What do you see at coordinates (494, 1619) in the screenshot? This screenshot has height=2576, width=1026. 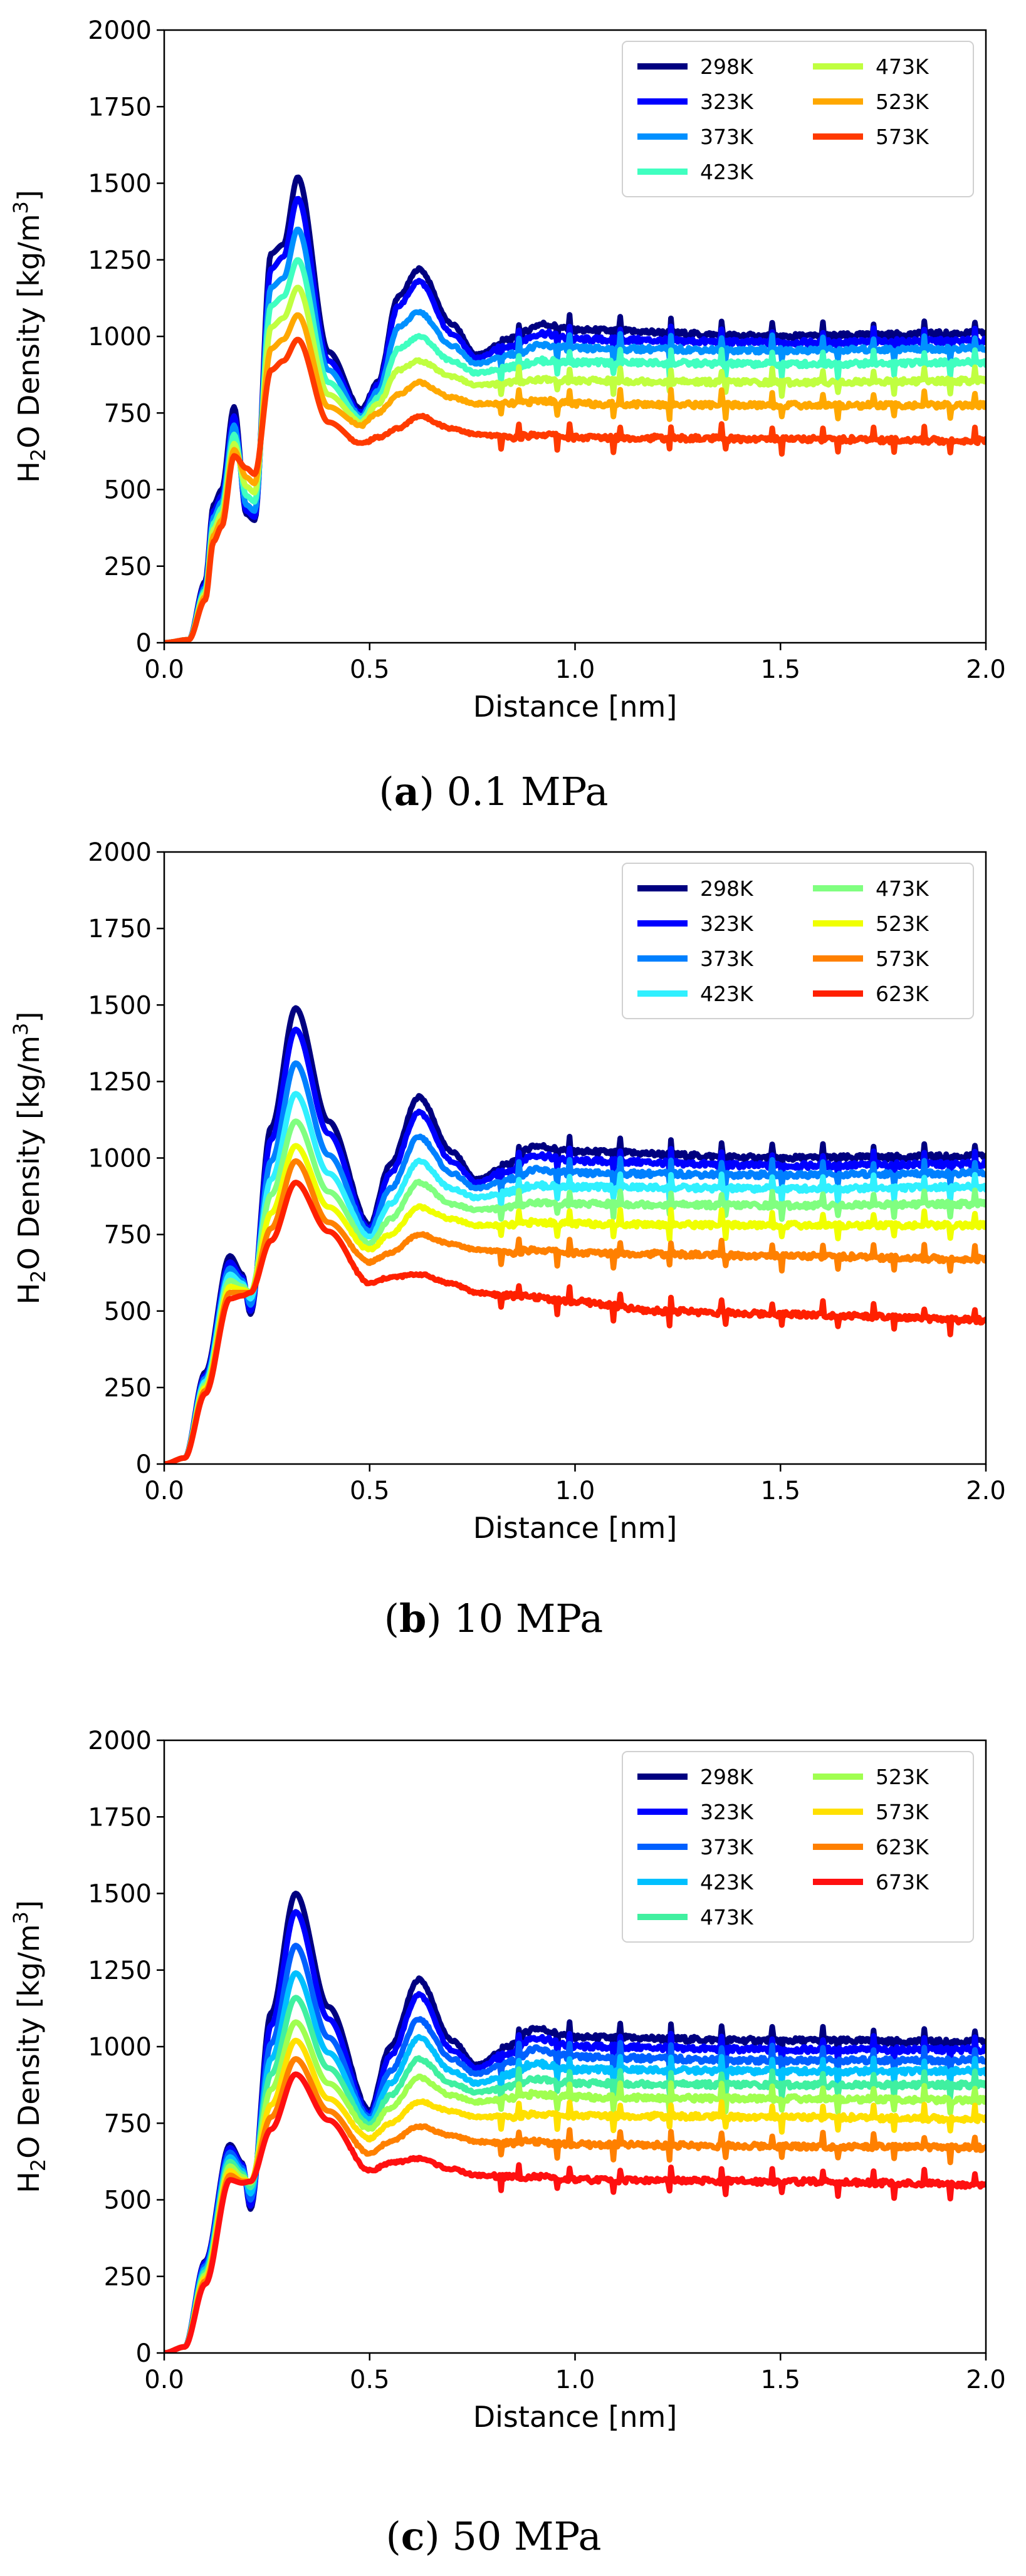 I see `panel-caption: (b) 10 MPa` at bounding box center [494, 1619].